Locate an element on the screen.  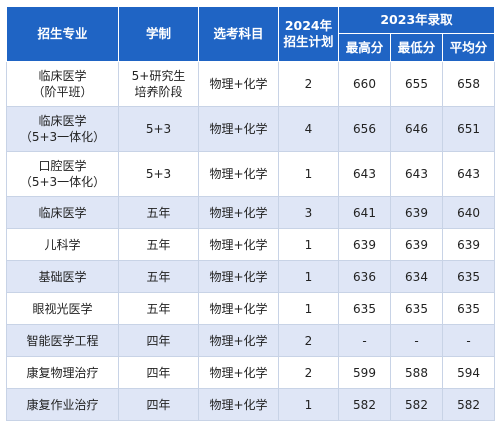
table-row: 儿科学 五年 物理+化学 1 639 639 639 is located at coordinates (251, 244).